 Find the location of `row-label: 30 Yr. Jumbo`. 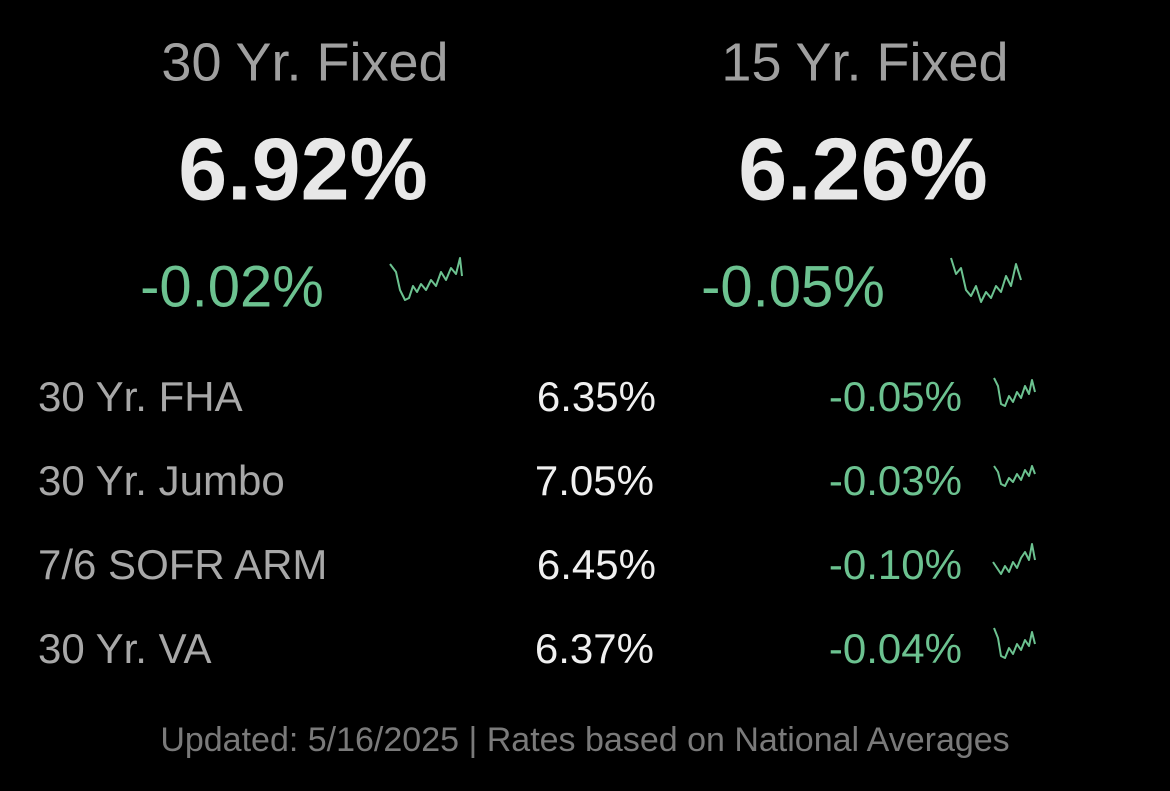

row-label: 30 Yr. Jumbo is located at coordinates (161, 480).